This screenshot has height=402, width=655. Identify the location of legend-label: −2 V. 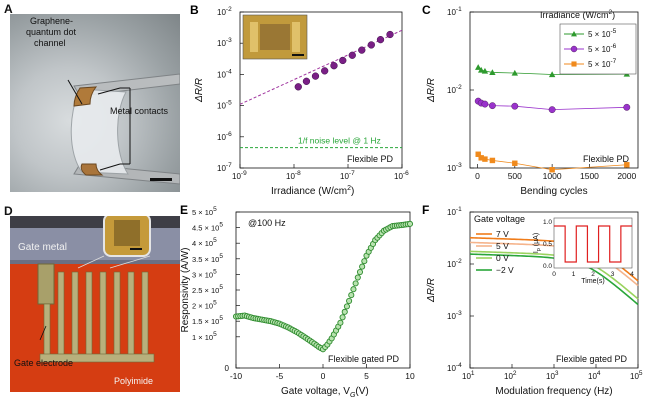
(505, 270).